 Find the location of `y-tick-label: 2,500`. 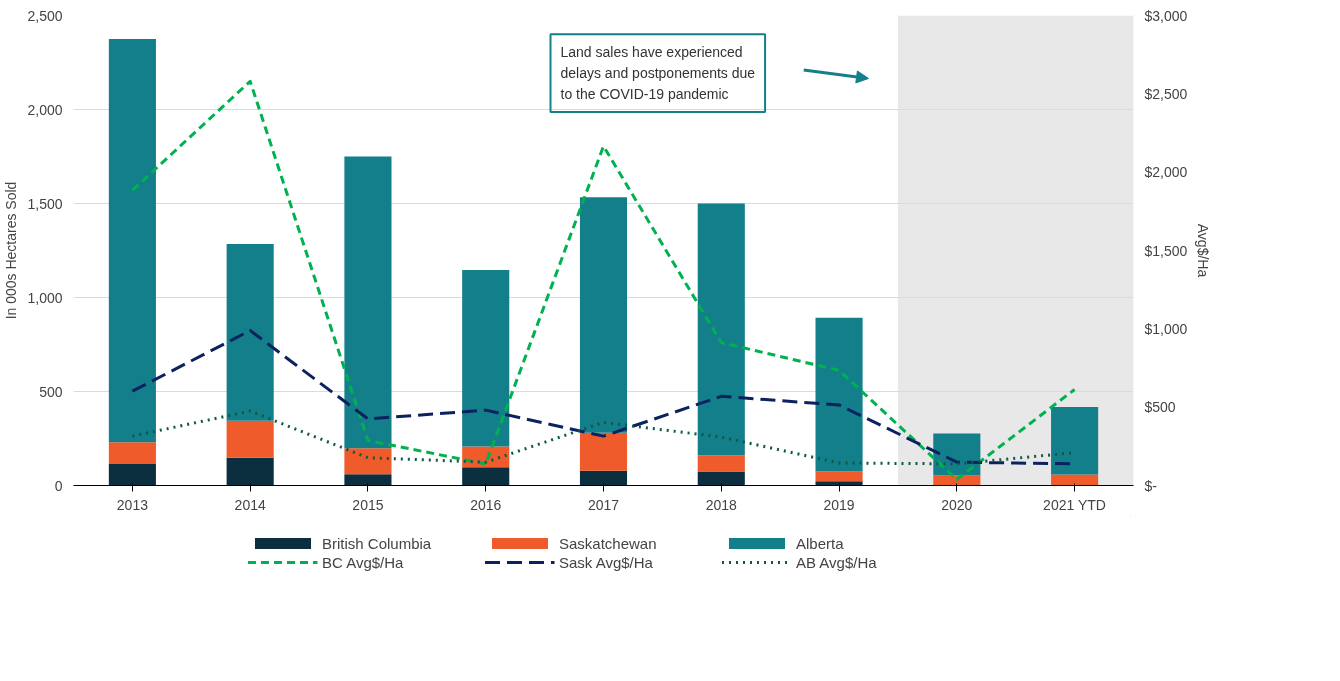

y-tick-label: 2,500 is located at coordinates (45, 15).